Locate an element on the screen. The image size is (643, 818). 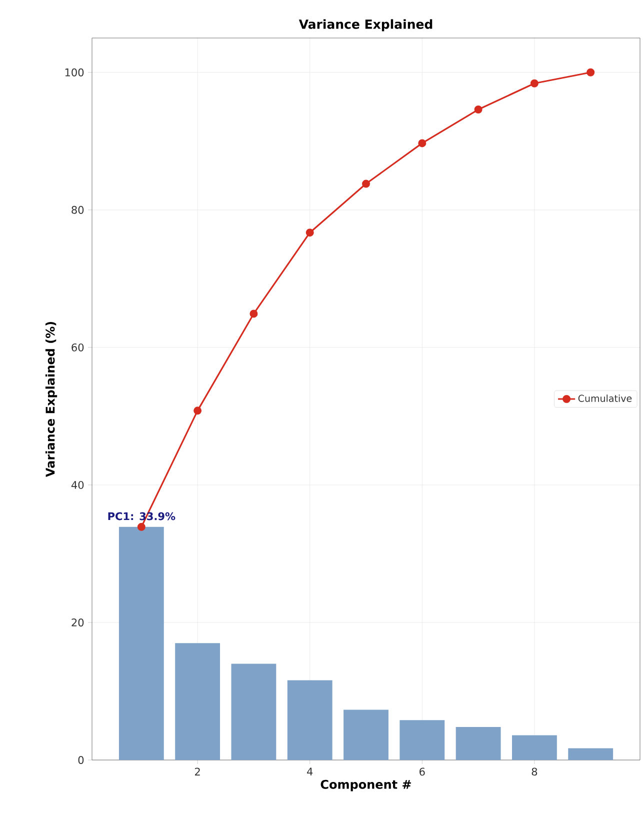
y-axis-title: Variance Explained (%) is located at coordinates (51, 399).